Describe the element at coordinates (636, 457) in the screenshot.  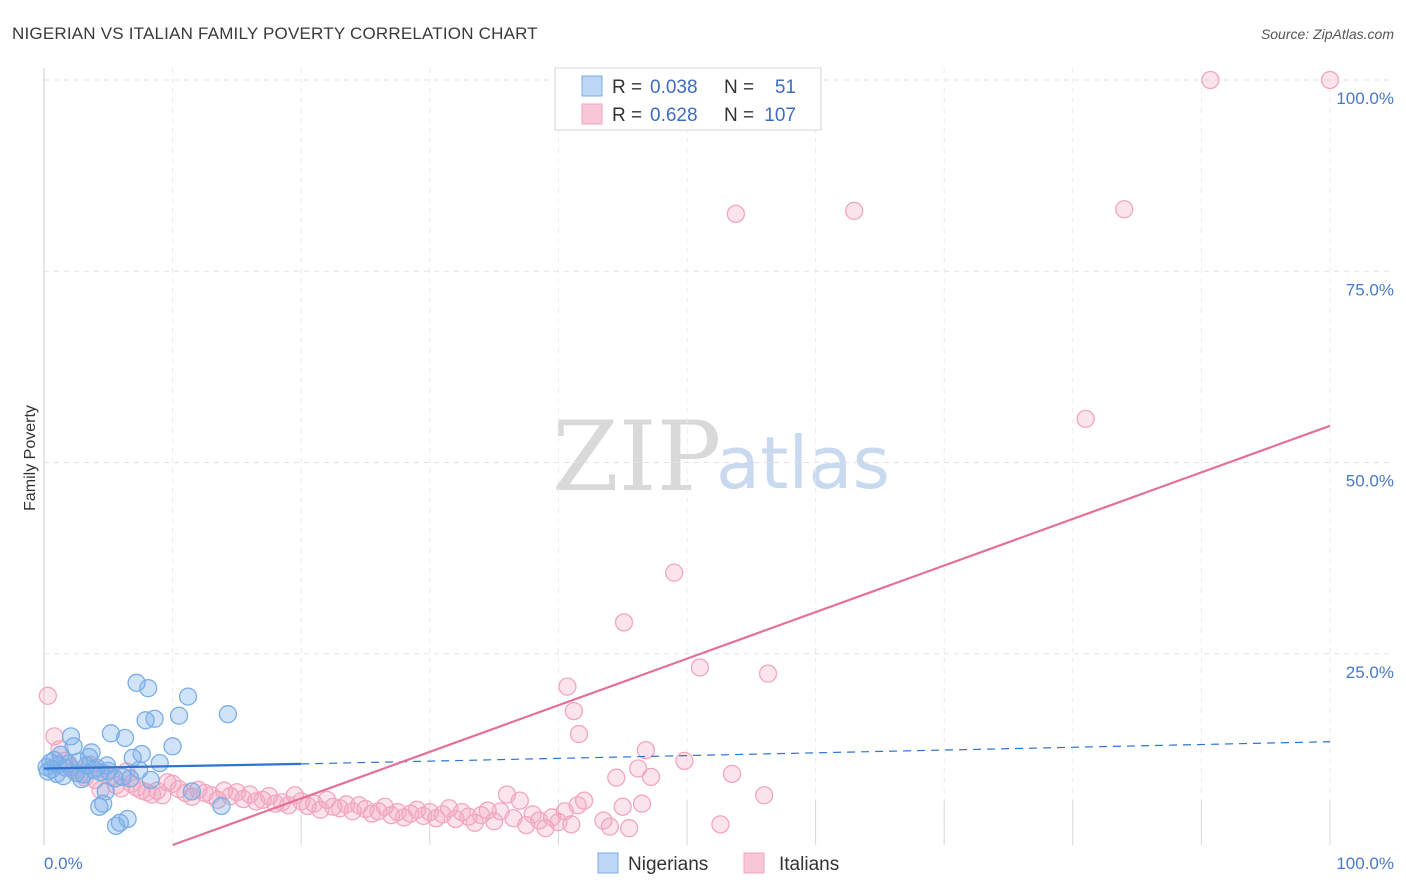
I see `watermark-zip: ZIP` at that location.